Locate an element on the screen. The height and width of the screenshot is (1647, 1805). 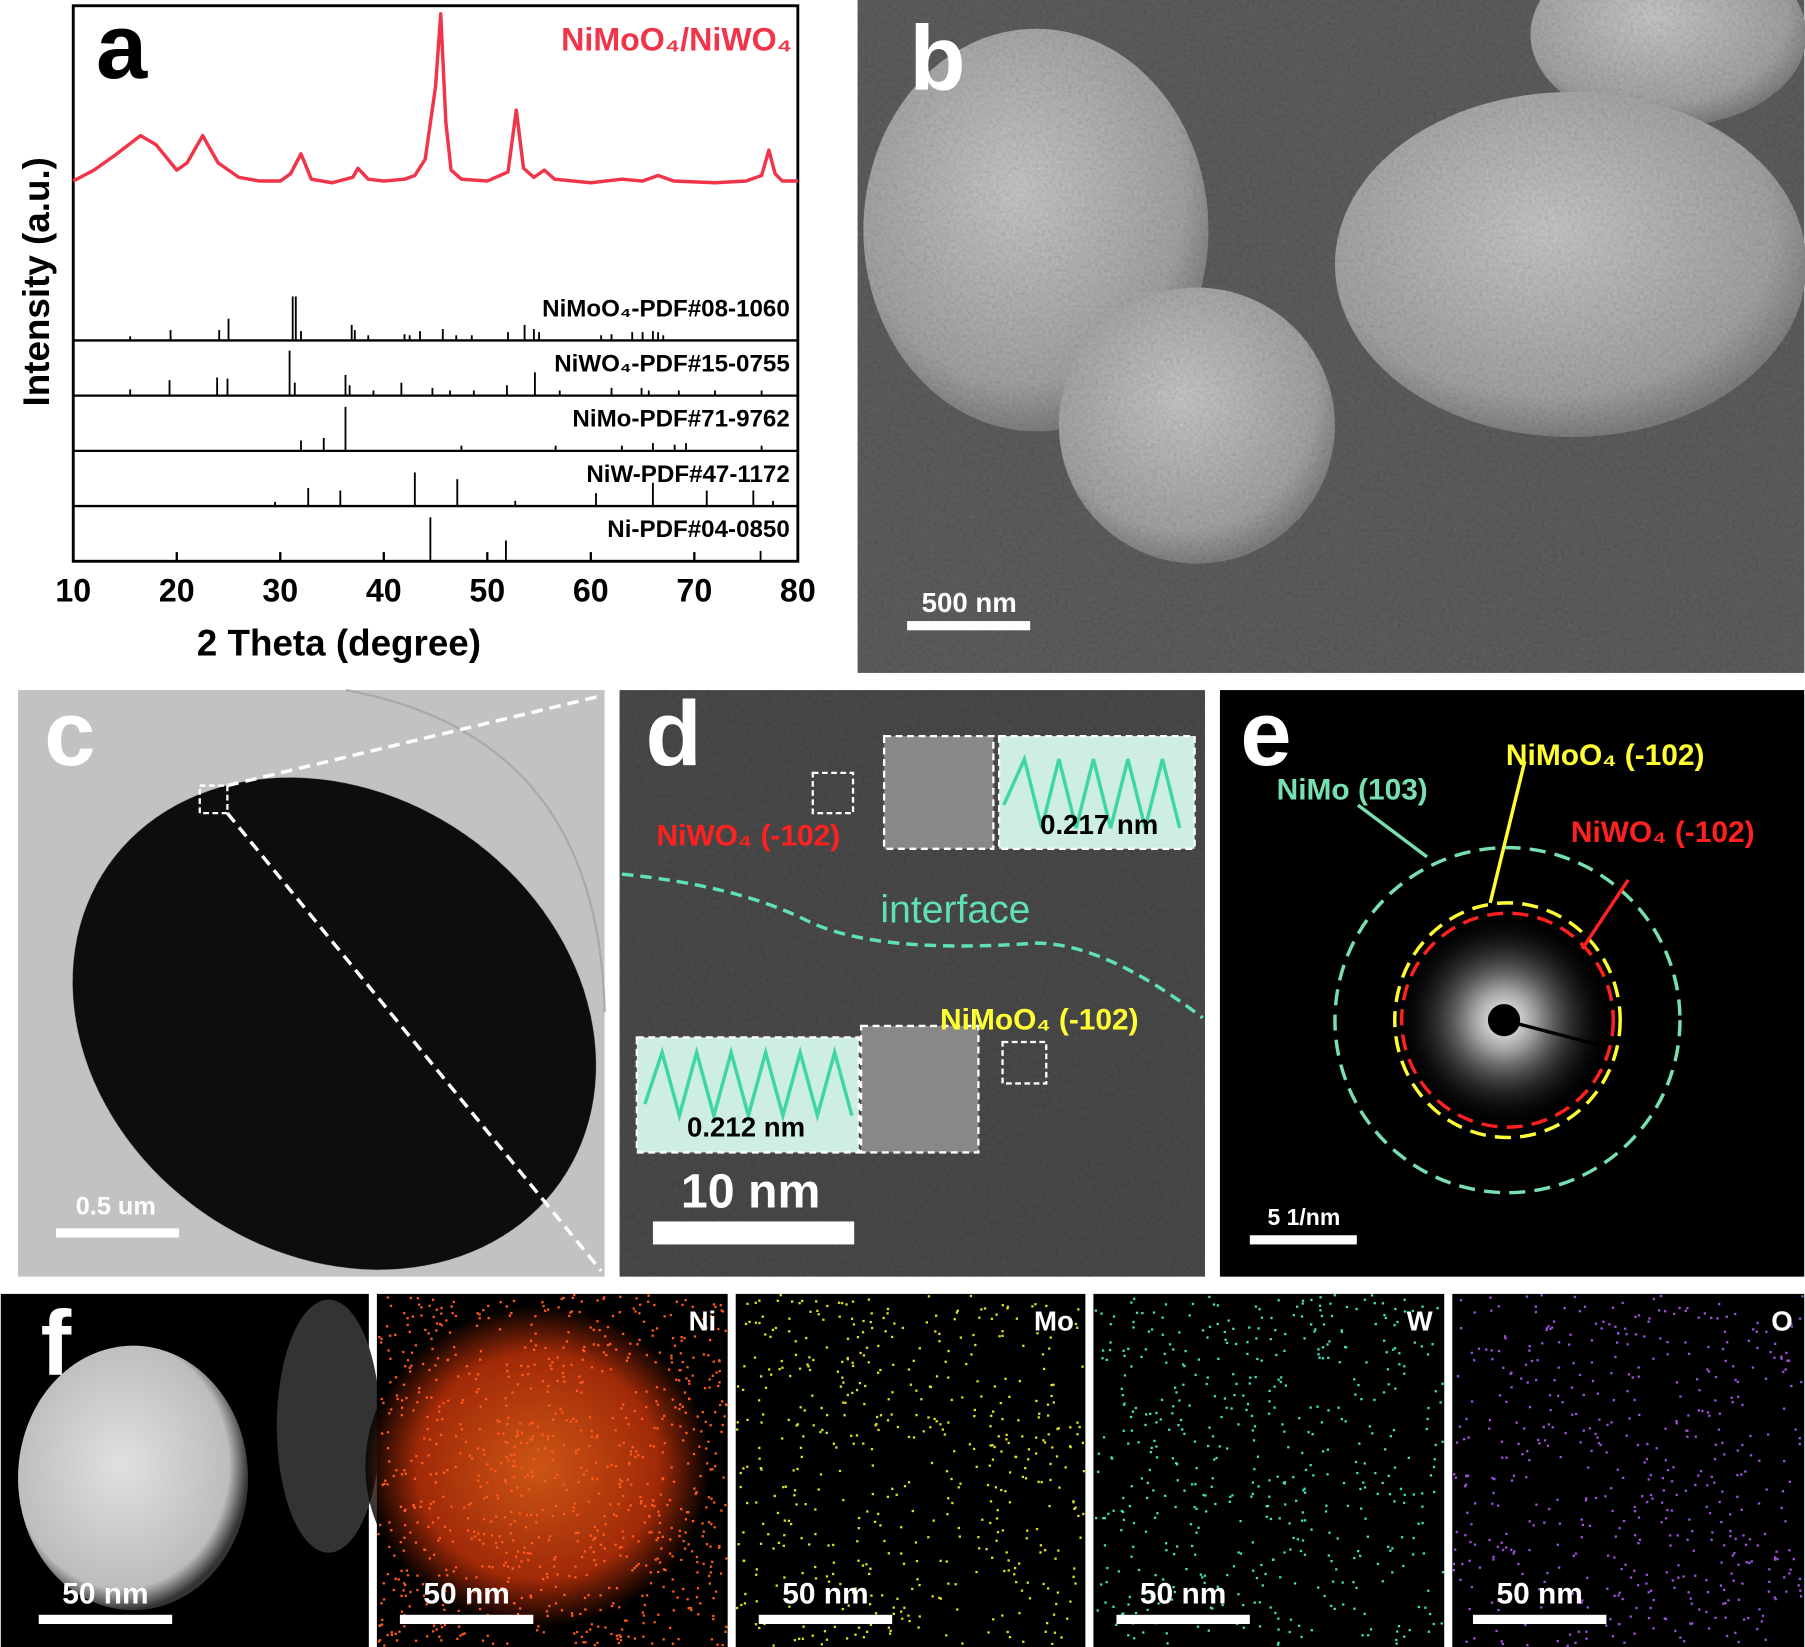
x-tick-label: 60 is located at coordinates (591, 591).